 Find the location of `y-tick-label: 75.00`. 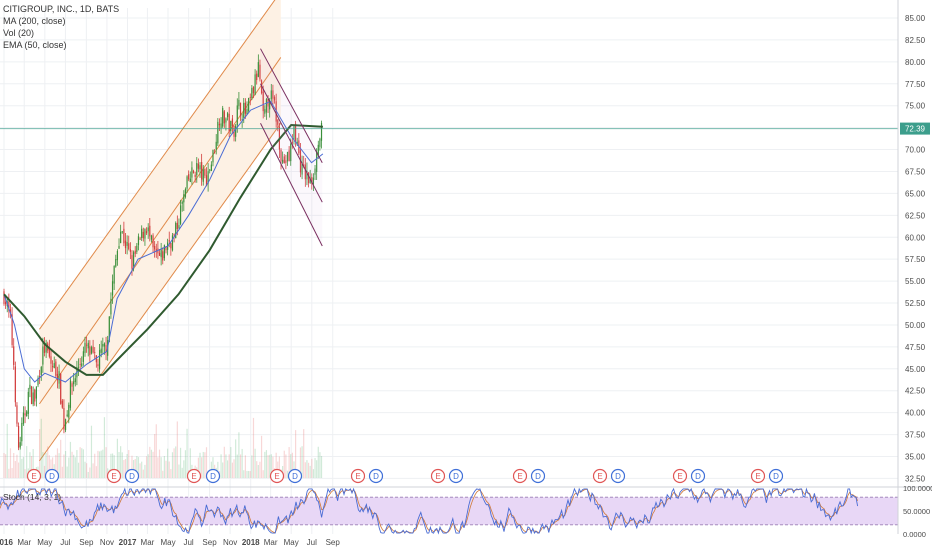

y-tick-label: 75.00 is located at coordinates (915, 106).